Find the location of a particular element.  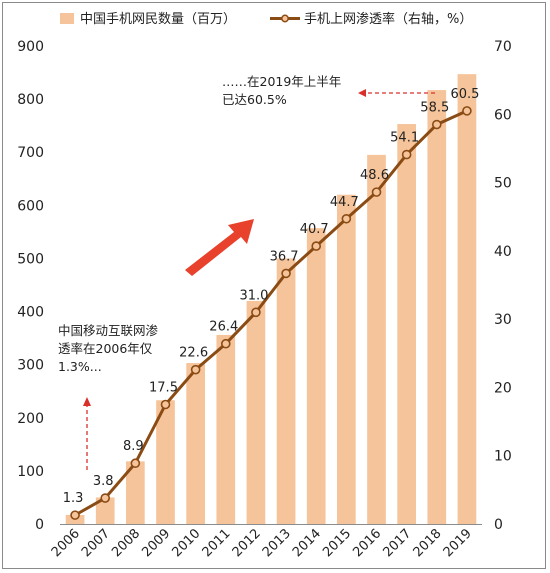

right-axis-tick-6: 60 is located at coordinates (503, 115).